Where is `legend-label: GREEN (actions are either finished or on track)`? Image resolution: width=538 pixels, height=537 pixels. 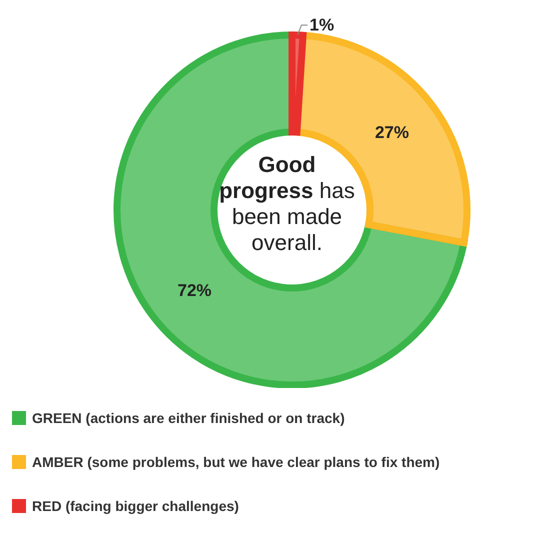
legend-label: GREEN (actions are either finished or on track) is located at coordinates (188, 418).